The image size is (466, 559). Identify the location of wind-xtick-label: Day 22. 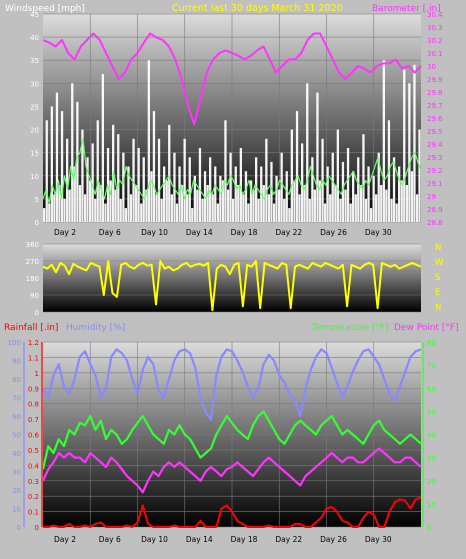
(288, 232).